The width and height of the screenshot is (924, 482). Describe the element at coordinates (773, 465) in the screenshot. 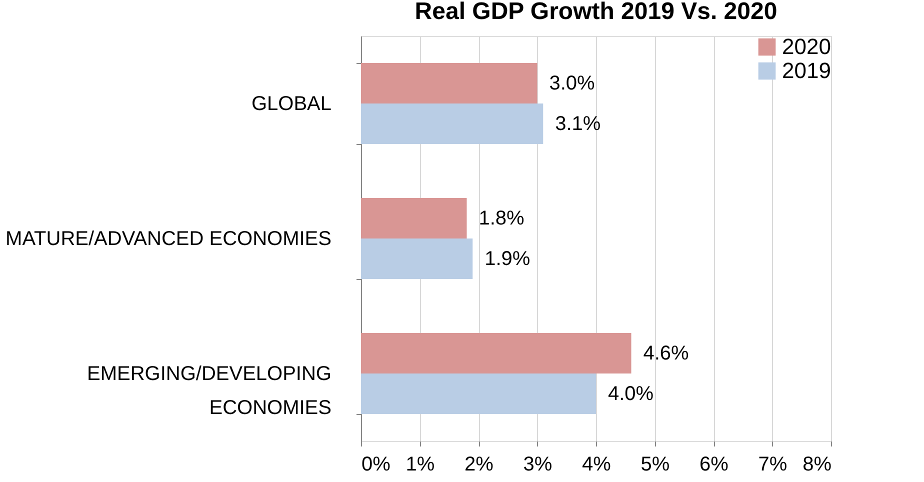

I see `x-tick-label: 7%` at that location.